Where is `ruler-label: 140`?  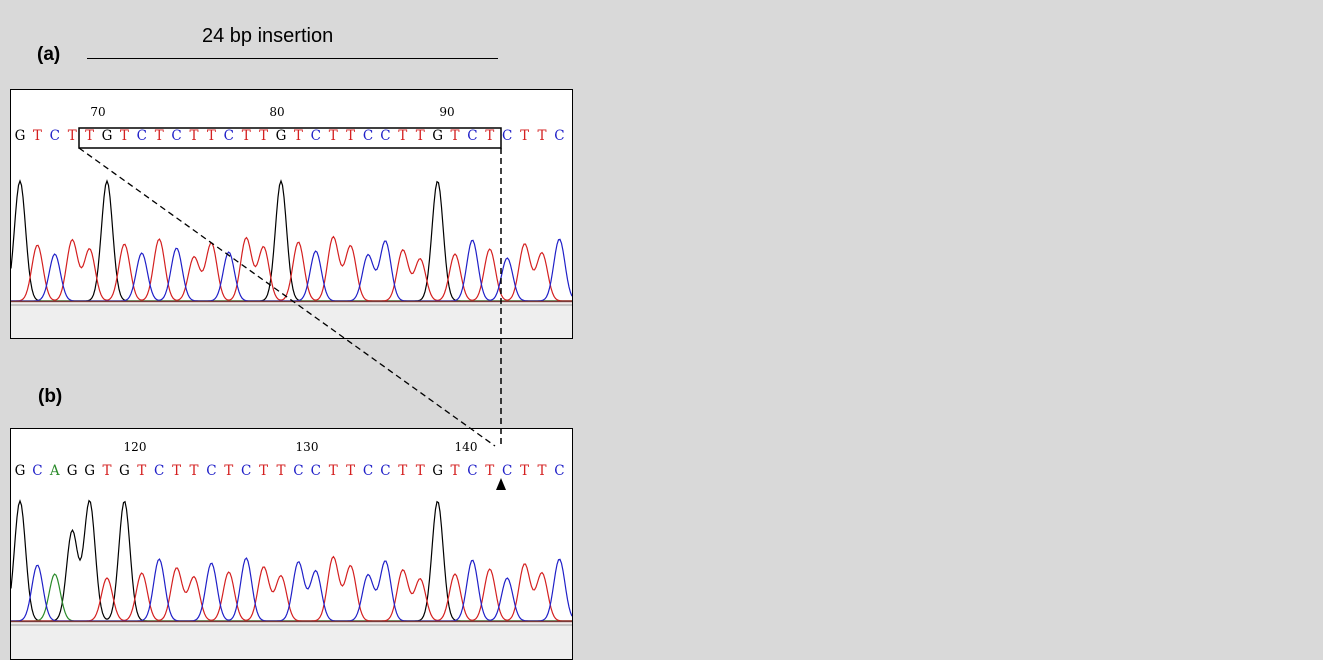
ruler-label: 140 is located at coordinates (466, 447).